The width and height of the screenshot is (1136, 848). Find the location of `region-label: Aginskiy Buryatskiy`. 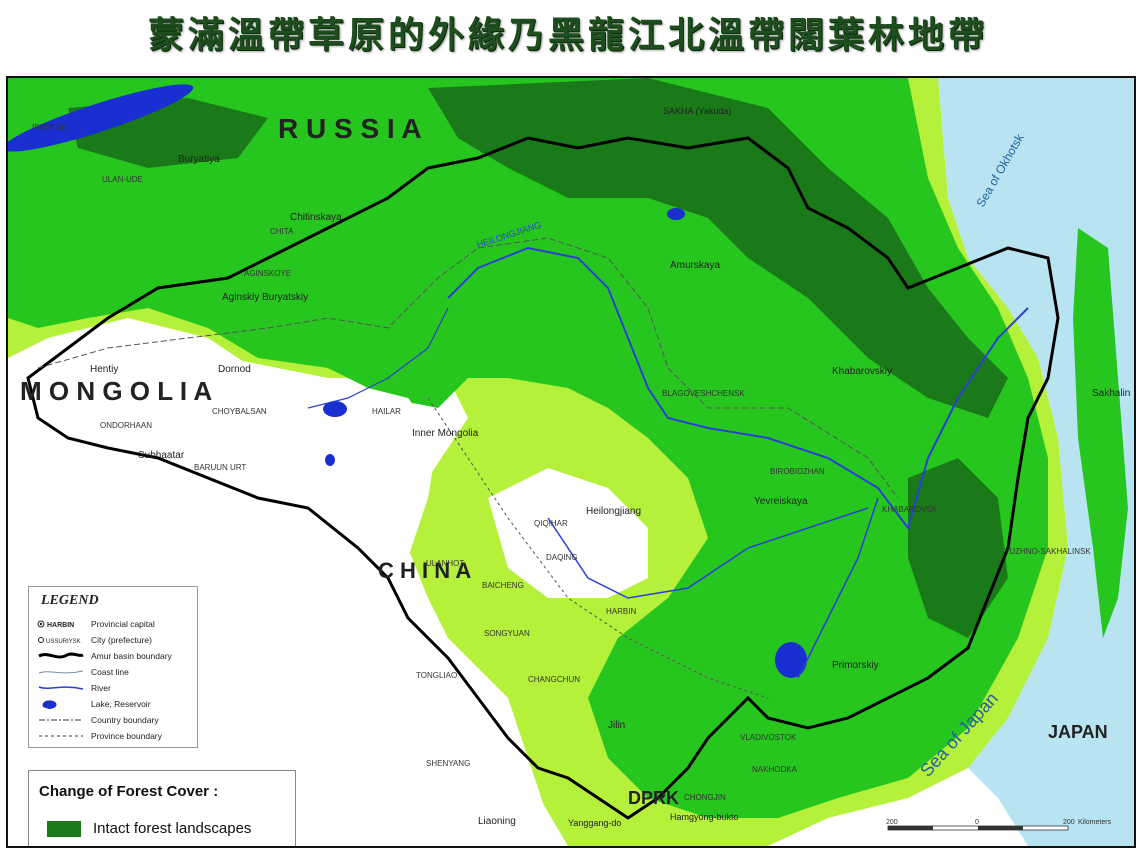

region-label: Aginskiy Buryatskiy is located at coordinates (265, 297).